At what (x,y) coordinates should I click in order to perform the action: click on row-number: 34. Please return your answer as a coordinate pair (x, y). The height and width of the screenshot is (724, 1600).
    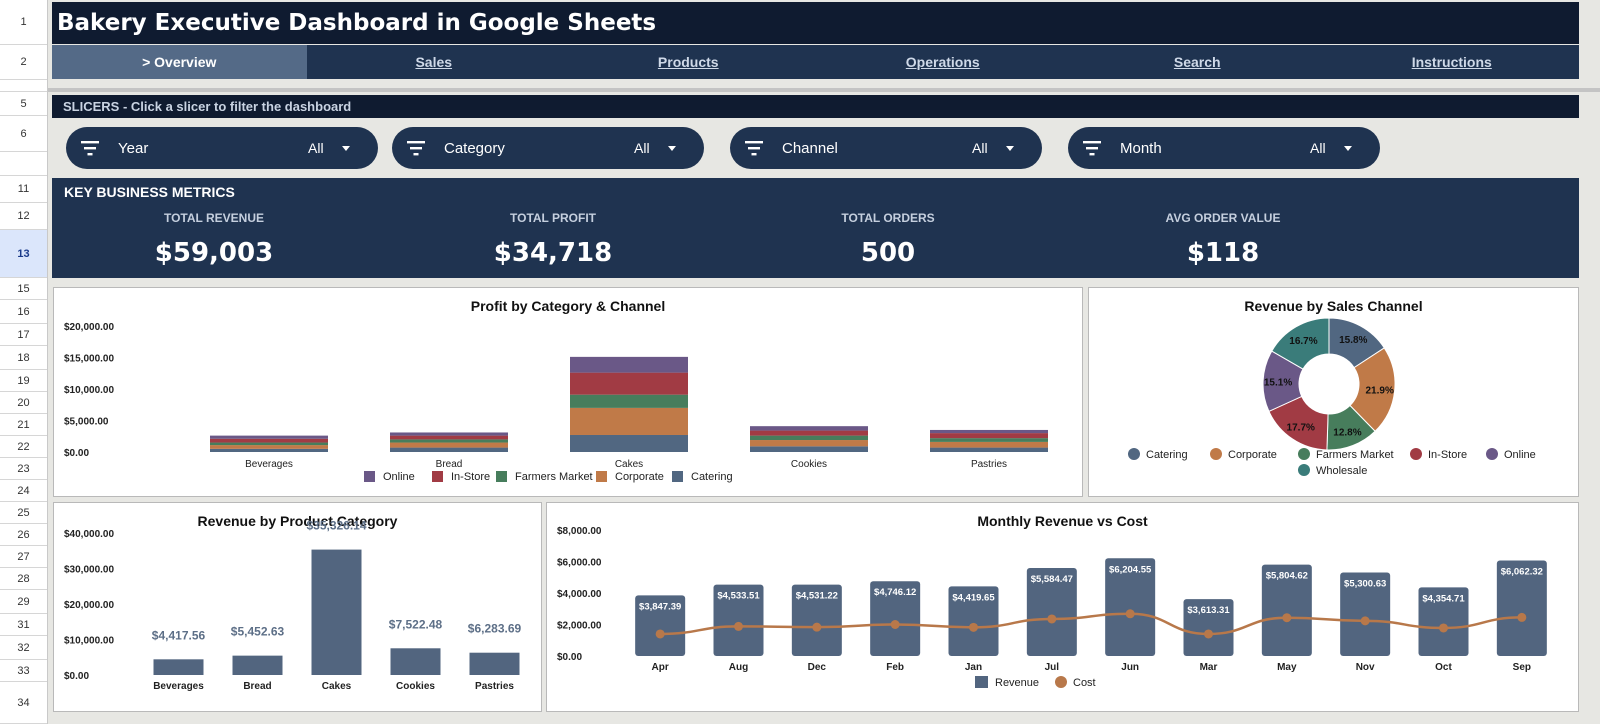
    Looking at the image, I should click on (23, 703).